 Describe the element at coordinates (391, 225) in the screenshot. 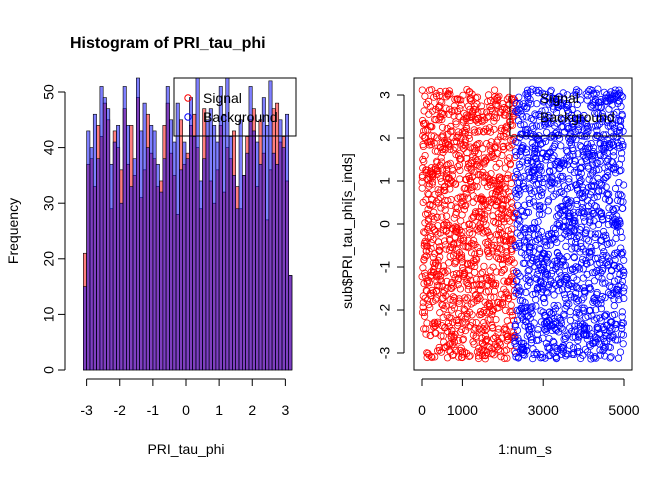

I see `scatter-y-axis: -3 -2 -1 0 1 2 3` at that location.